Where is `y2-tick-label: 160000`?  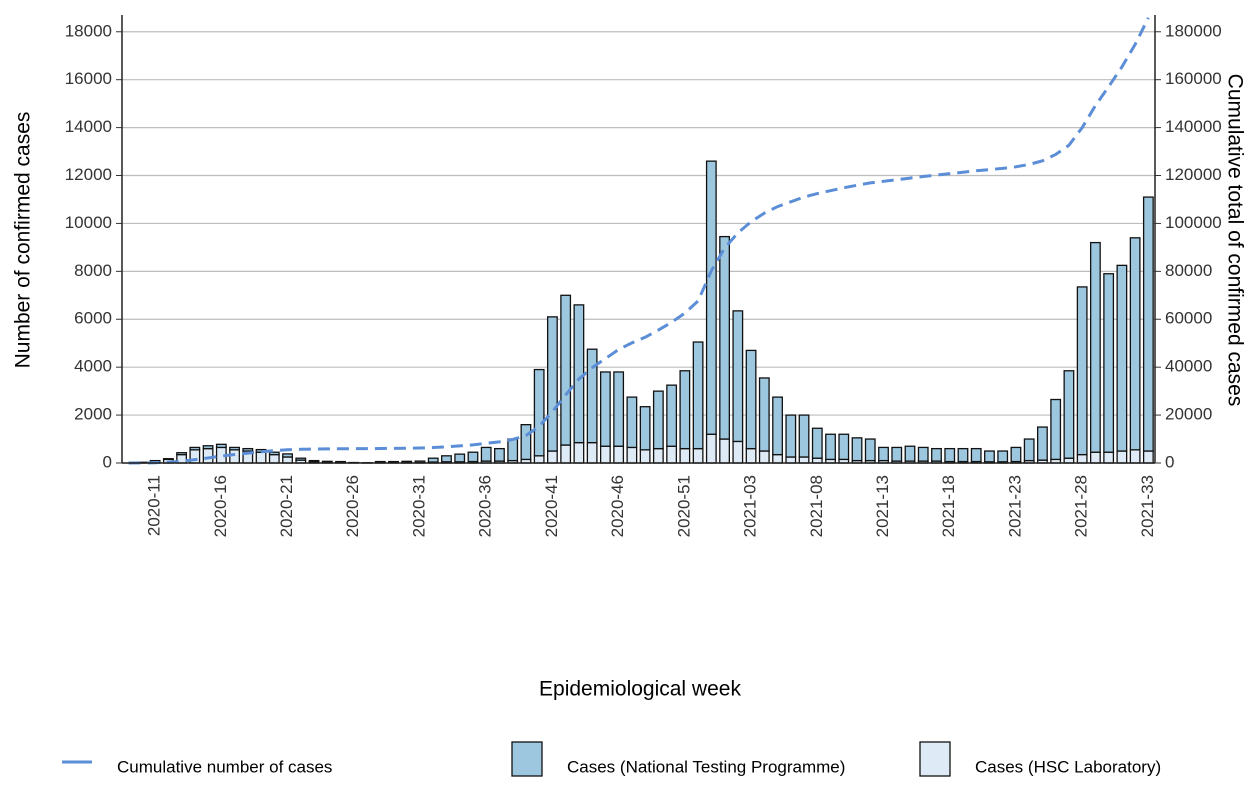
y2-tick-label: 160000 is located at coordinates (1193, 78).